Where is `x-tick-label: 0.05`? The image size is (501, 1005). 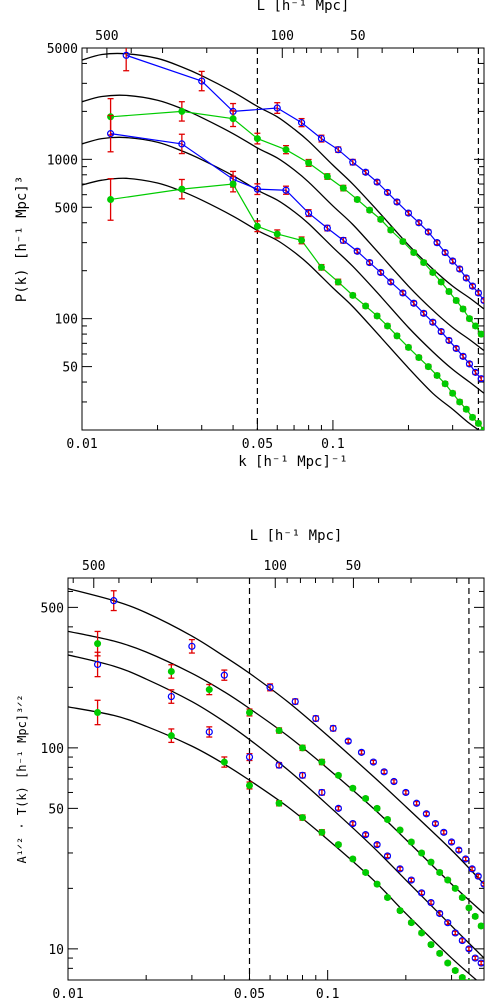
x-tick-label: 0.05 is located at coordinates (257, 444).